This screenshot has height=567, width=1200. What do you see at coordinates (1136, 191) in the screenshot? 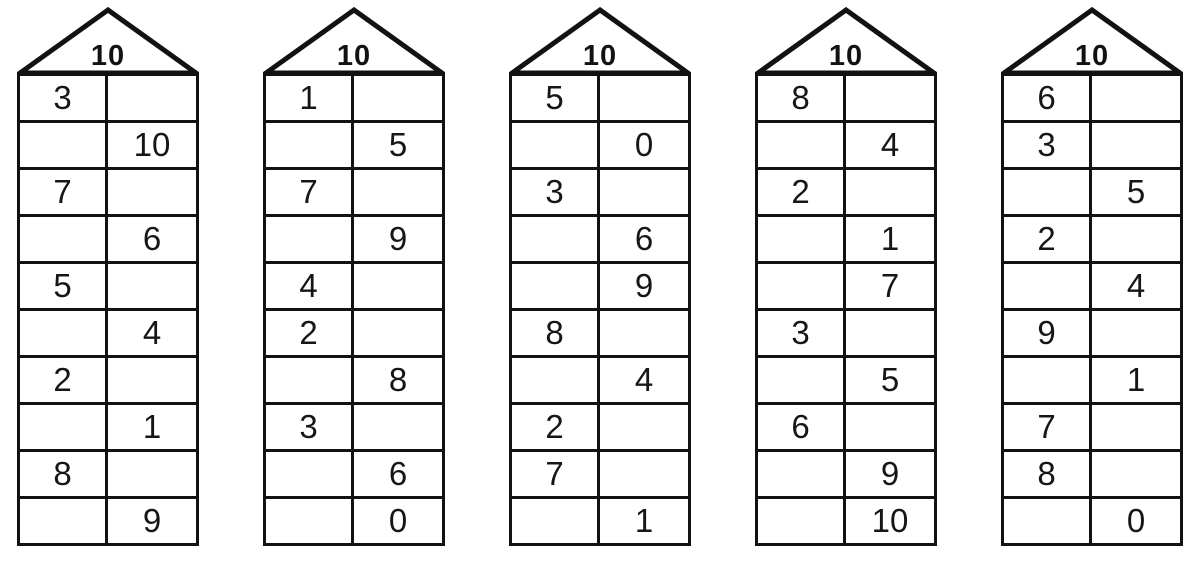
I see `given-number-cell: 5` at bounding box center [1136, 191].